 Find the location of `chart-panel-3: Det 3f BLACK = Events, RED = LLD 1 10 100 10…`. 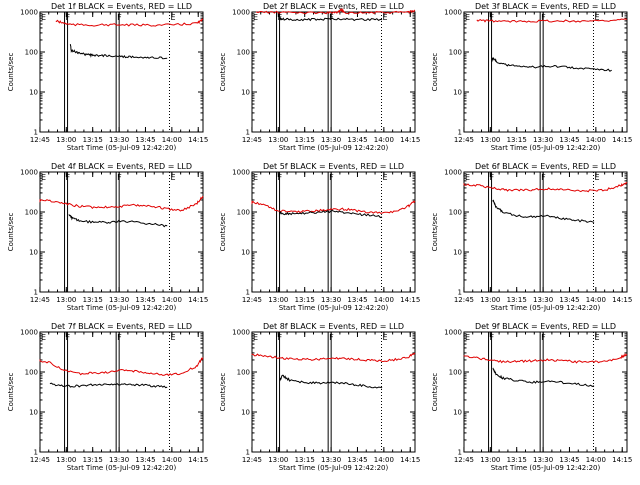

chart-panel-3: Det 3f BLACK = Events, RED = LLD 1 10 100 10… is located at coordinates (531, 77).